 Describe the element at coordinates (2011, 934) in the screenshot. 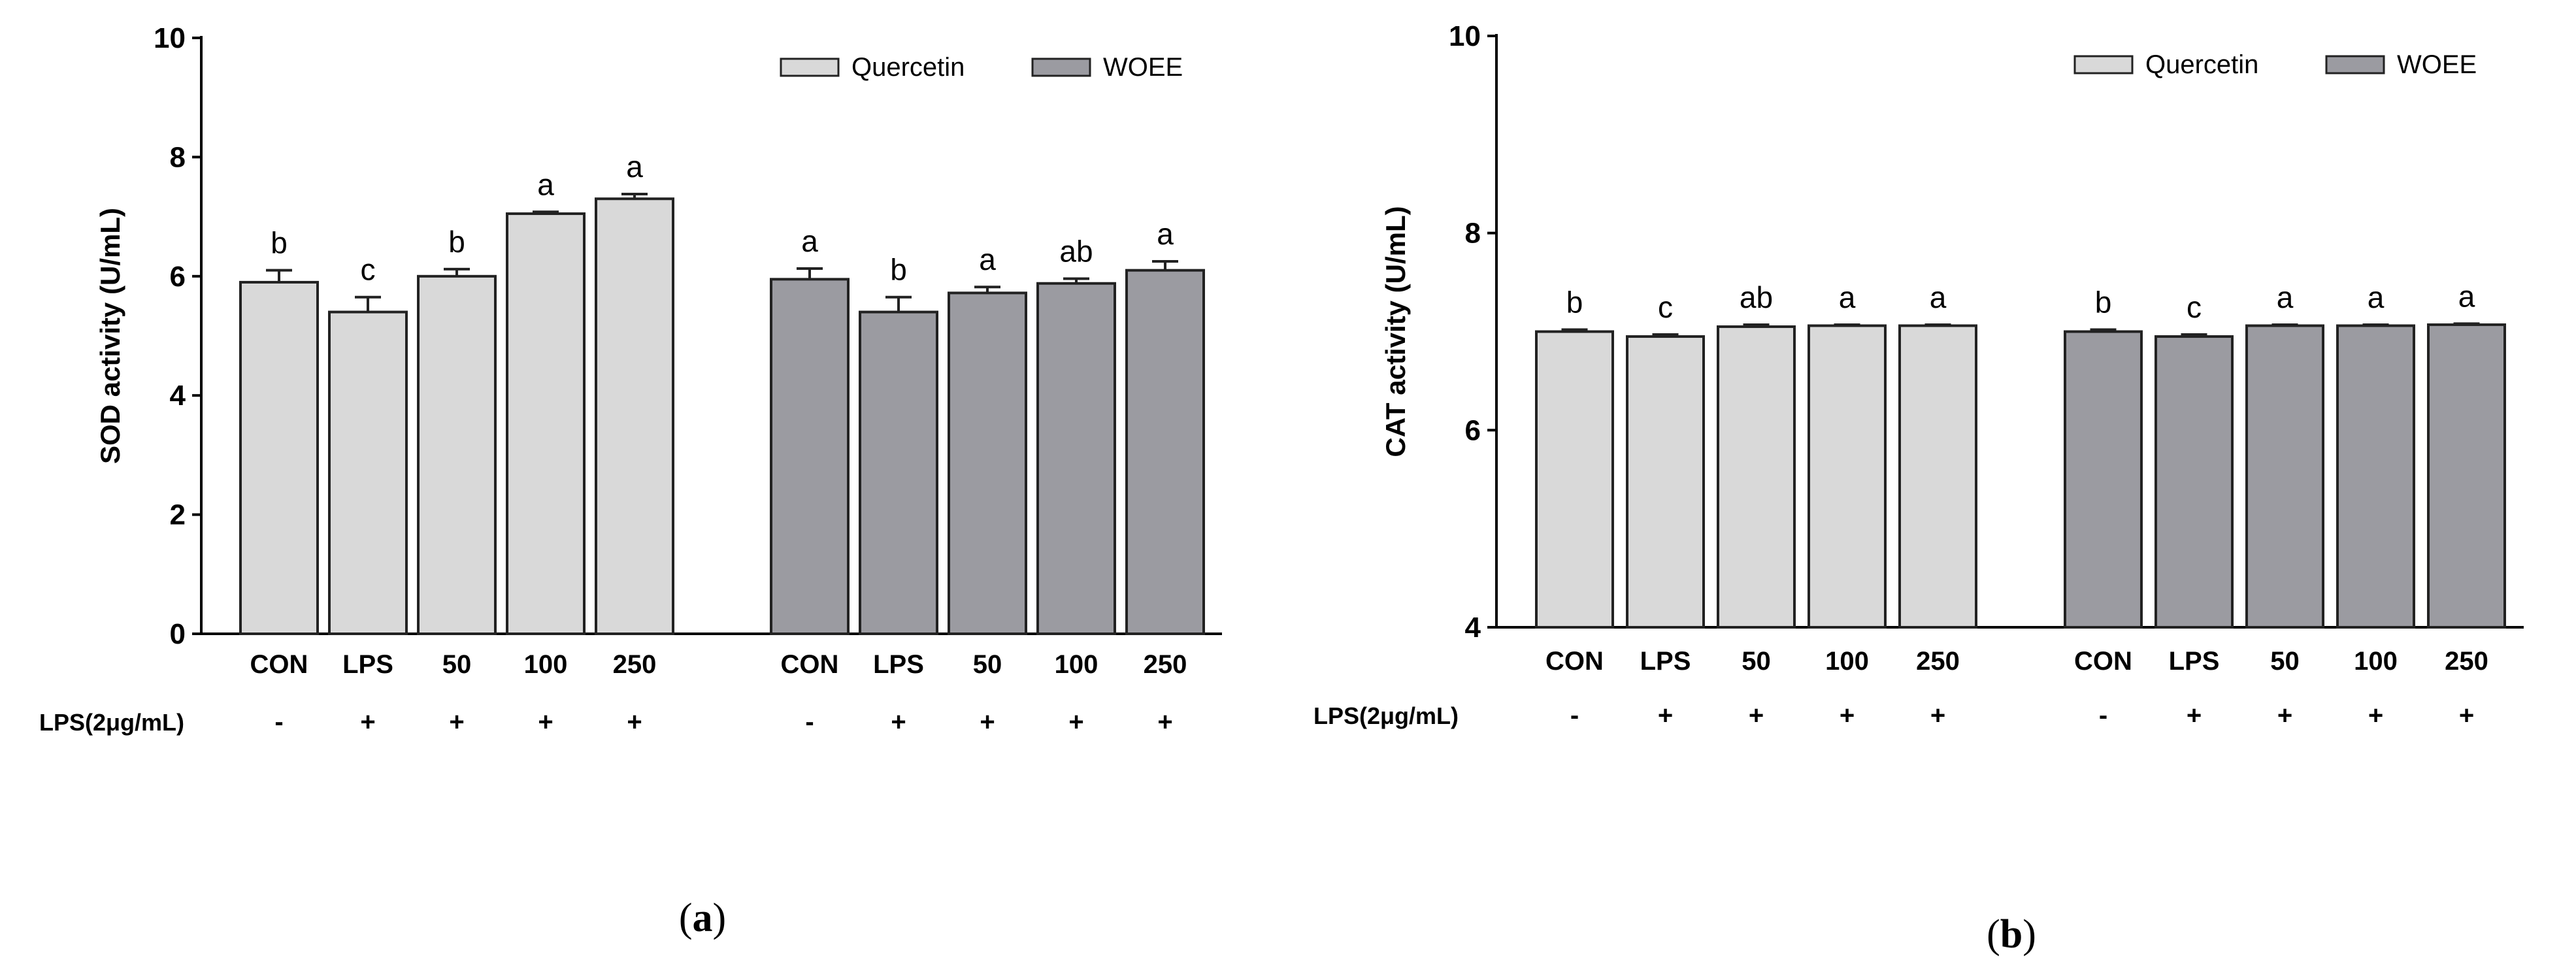

I see `caption-b: (b)` at that location.